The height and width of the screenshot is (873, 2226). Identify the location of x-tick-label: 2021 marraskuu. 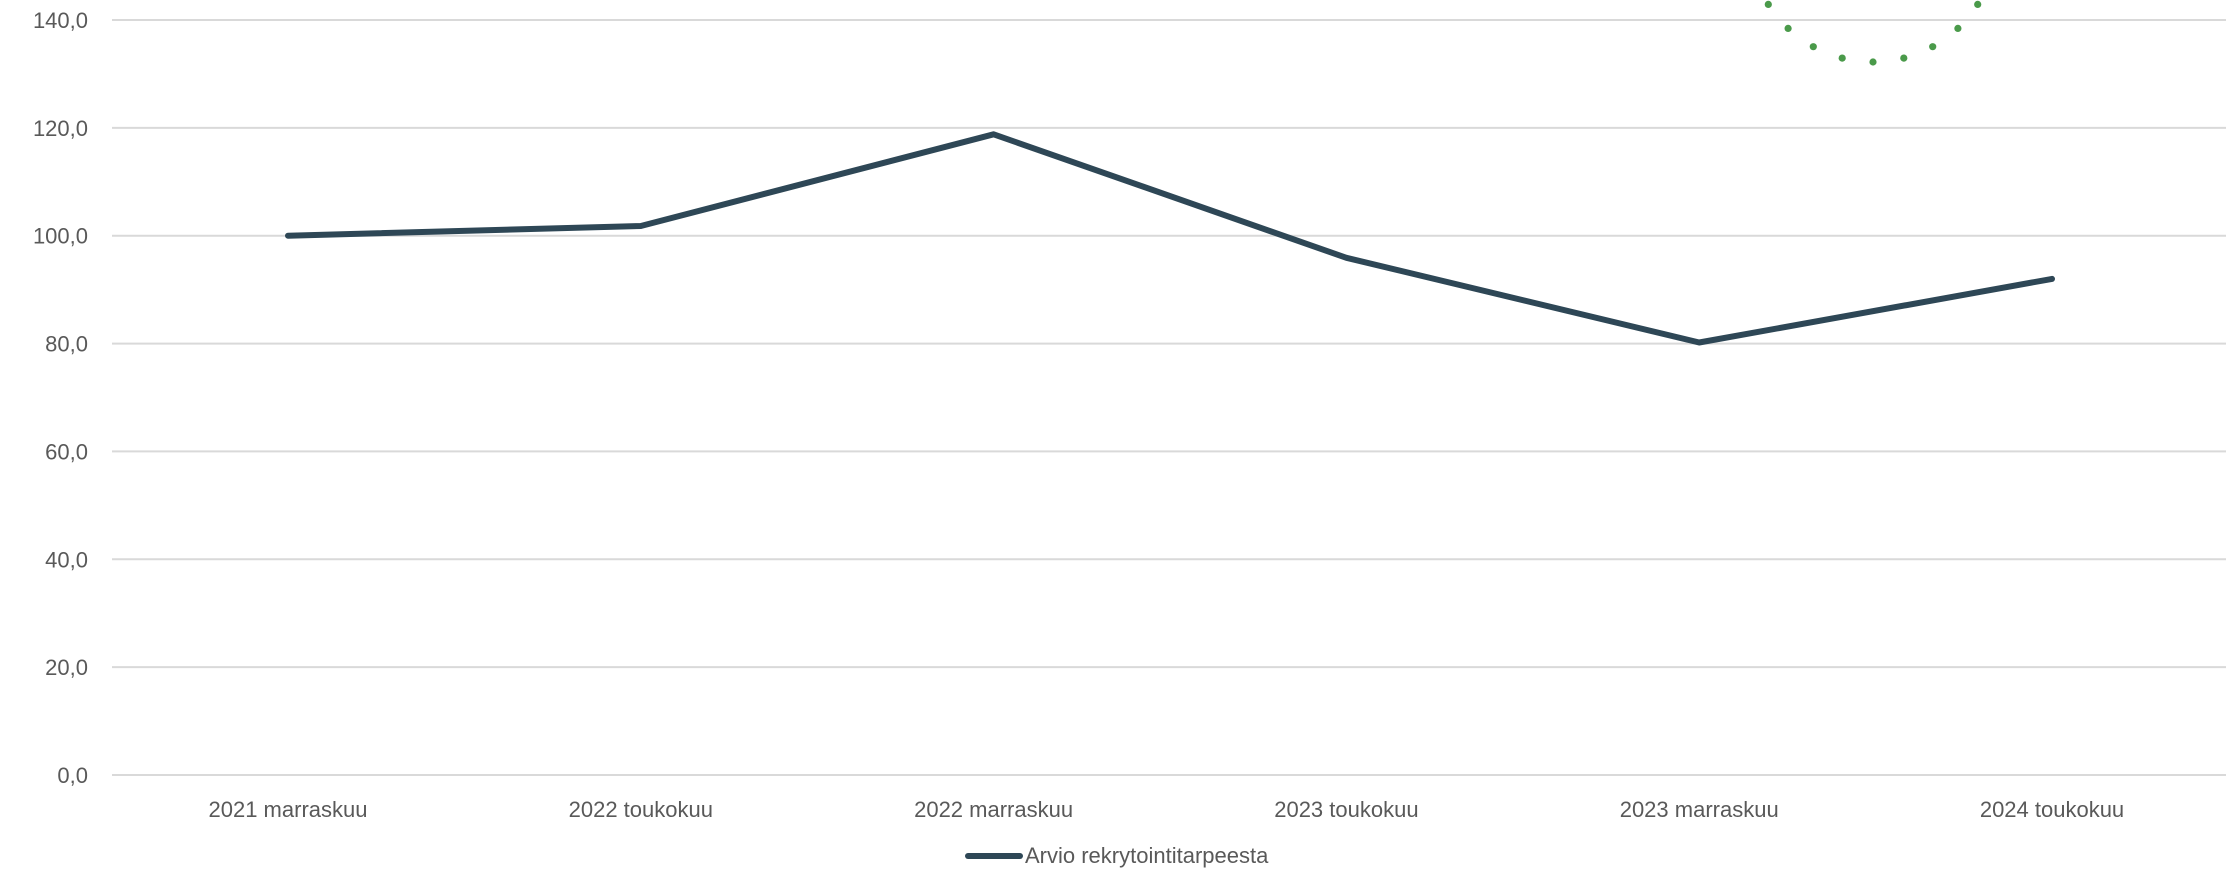
(288, 809).